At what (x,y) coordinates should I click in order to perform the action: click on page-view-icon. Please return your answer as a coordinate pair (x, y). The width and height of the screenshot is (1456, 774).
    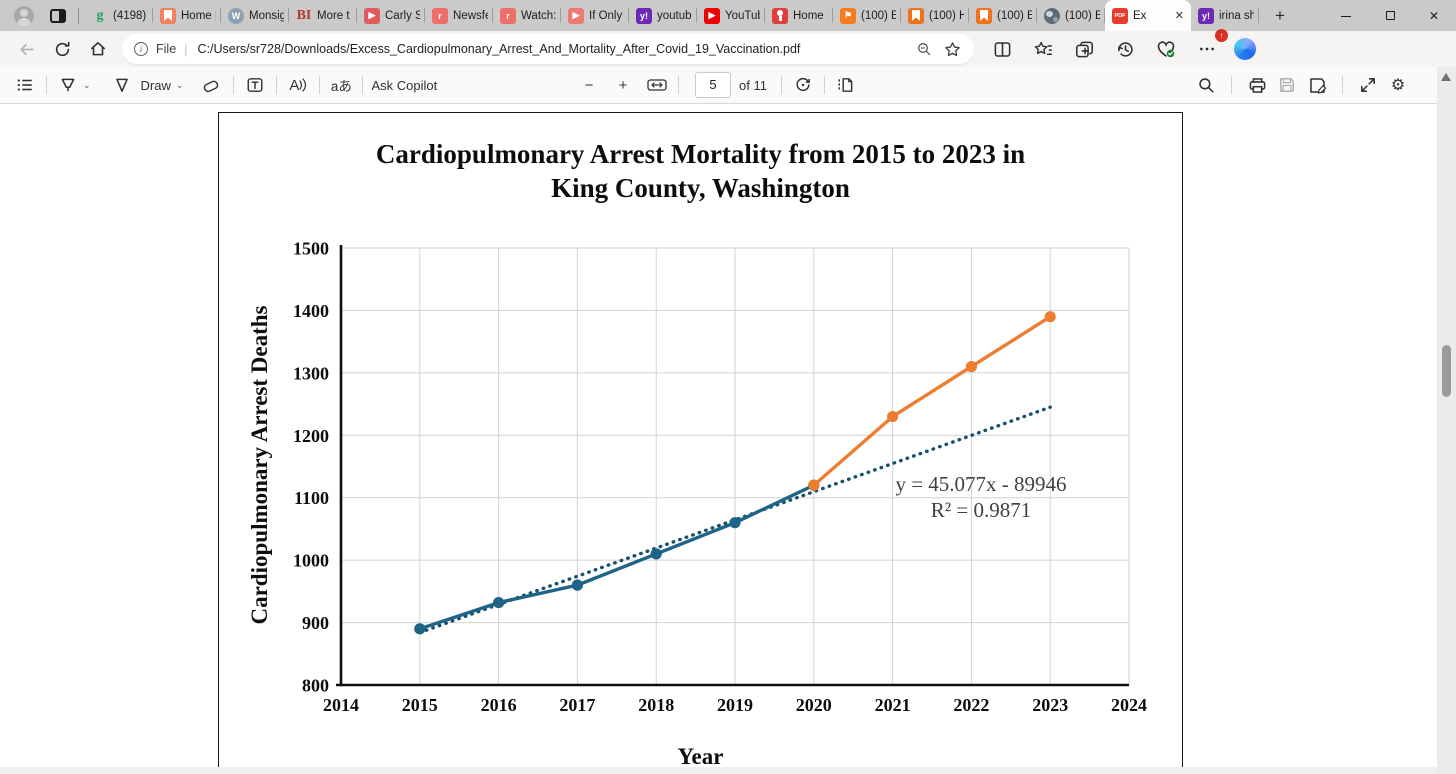
    Looking at the image, I should click on (846, 85).